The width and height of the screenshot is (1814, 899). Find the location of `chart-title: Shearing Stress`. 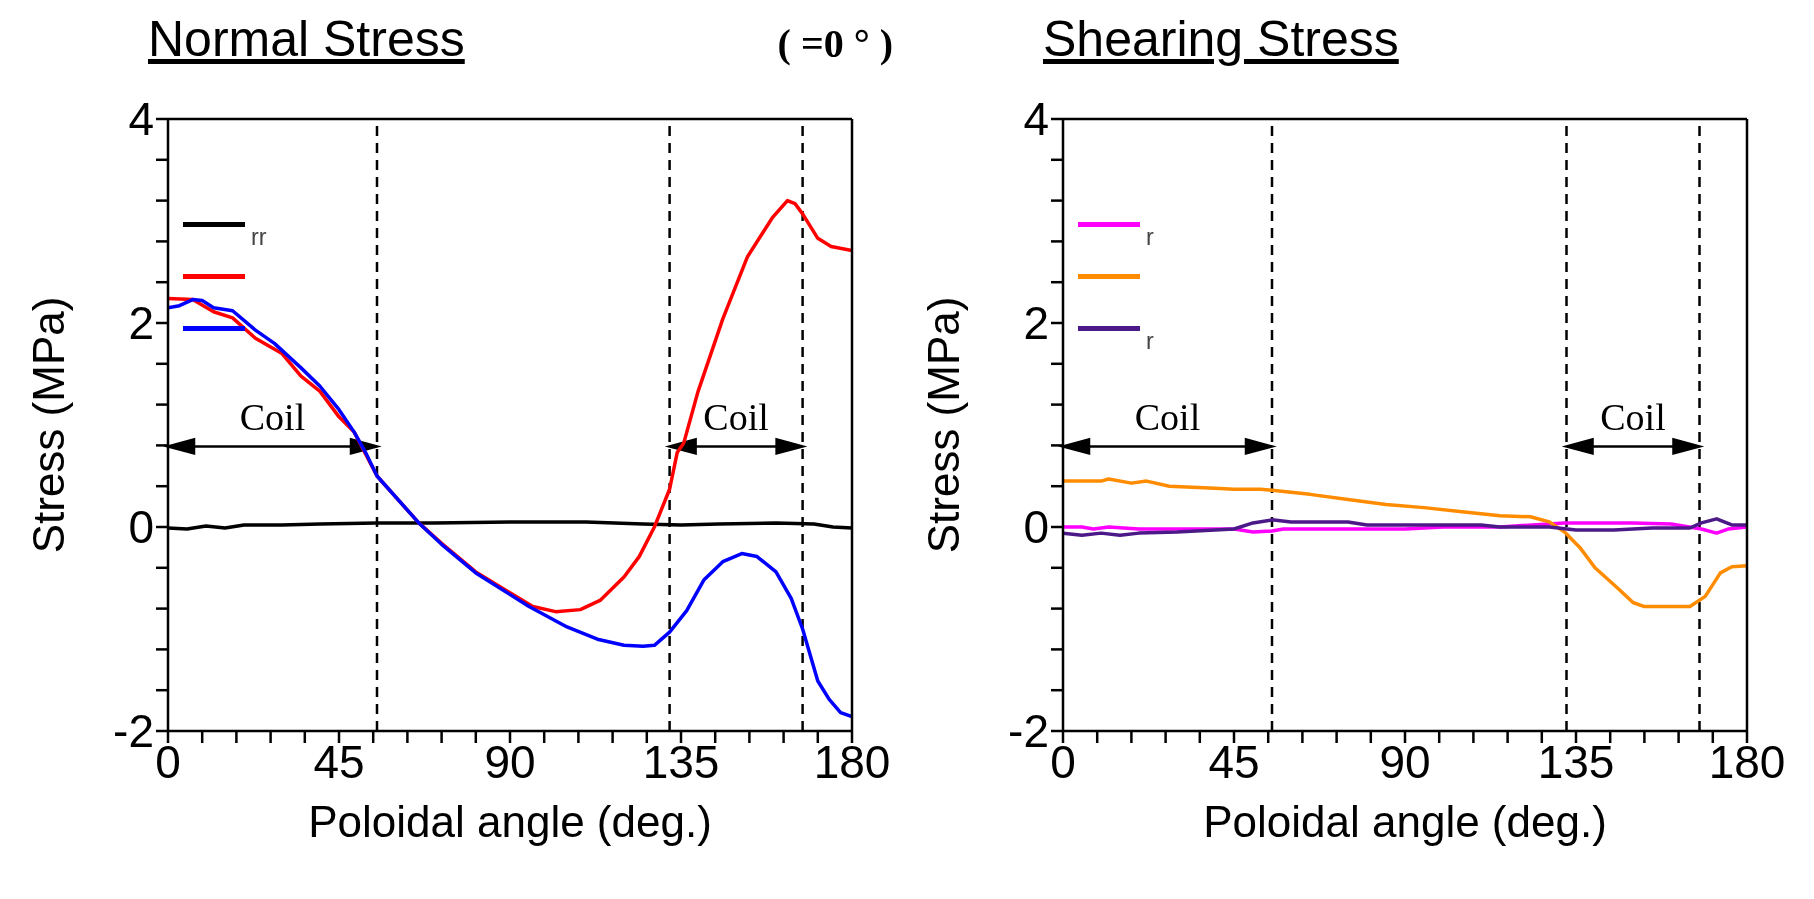

chart-title: Shearing Stress is located at coordinates (1221, 39).